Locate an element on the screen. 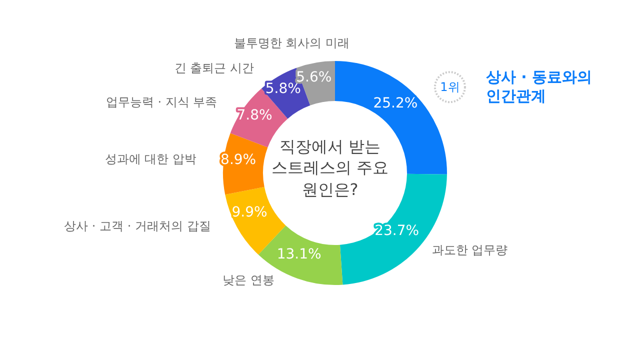 This screenshot has width=640, height=342. data-label: 5.8% is located at coordinates (283, 88).